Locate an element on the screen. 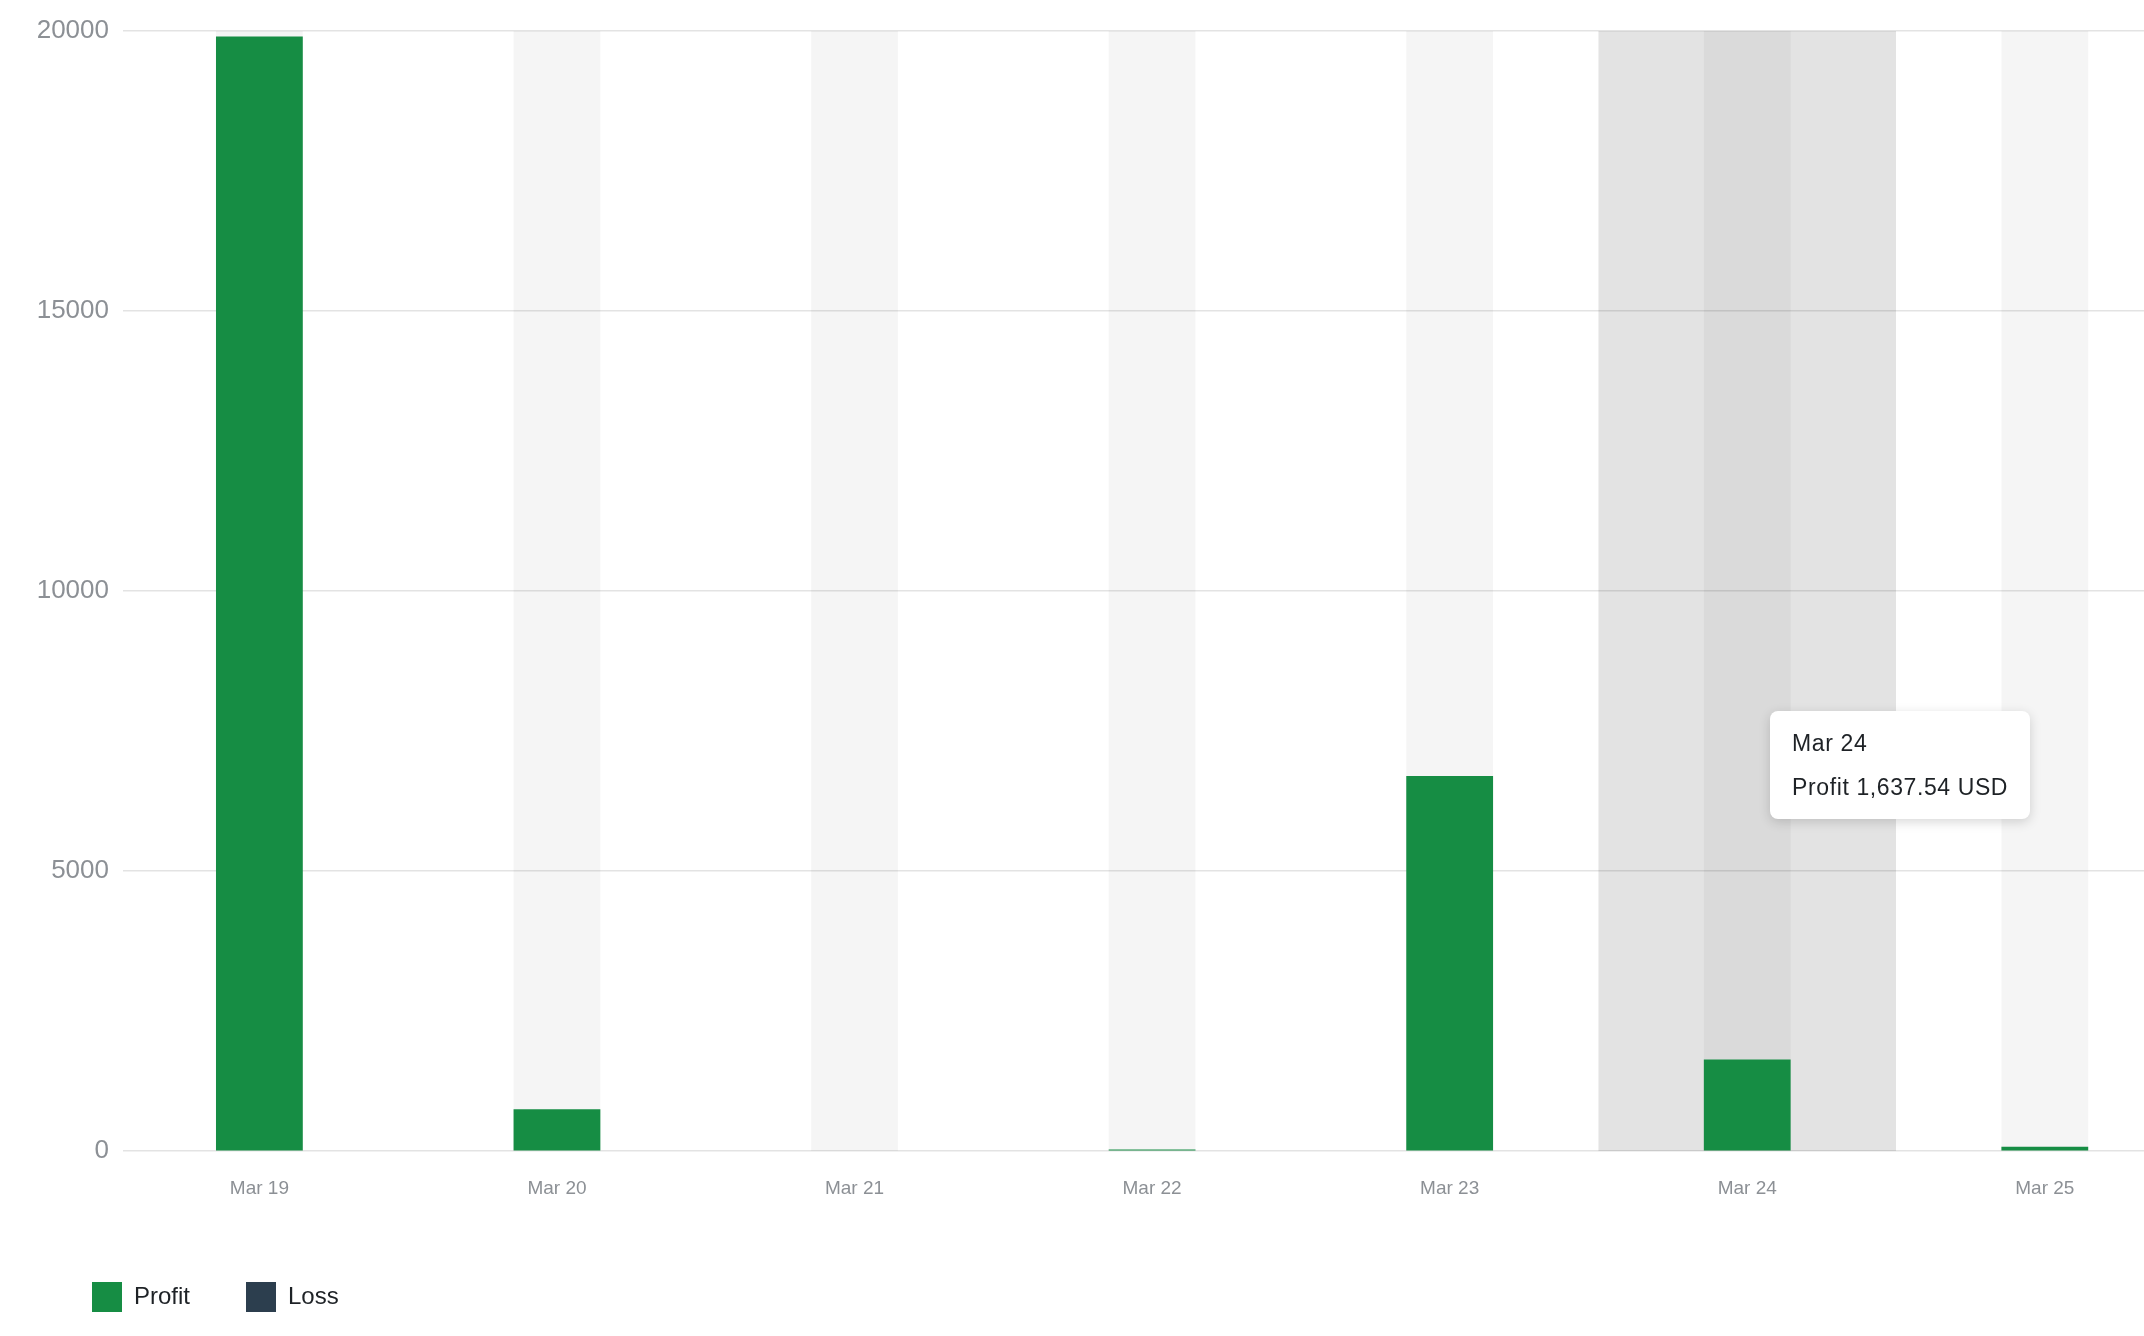 This screenshot has height=1336, width=2144. x-tick-label: Mar 20 is located at coordinates (557, 1187).